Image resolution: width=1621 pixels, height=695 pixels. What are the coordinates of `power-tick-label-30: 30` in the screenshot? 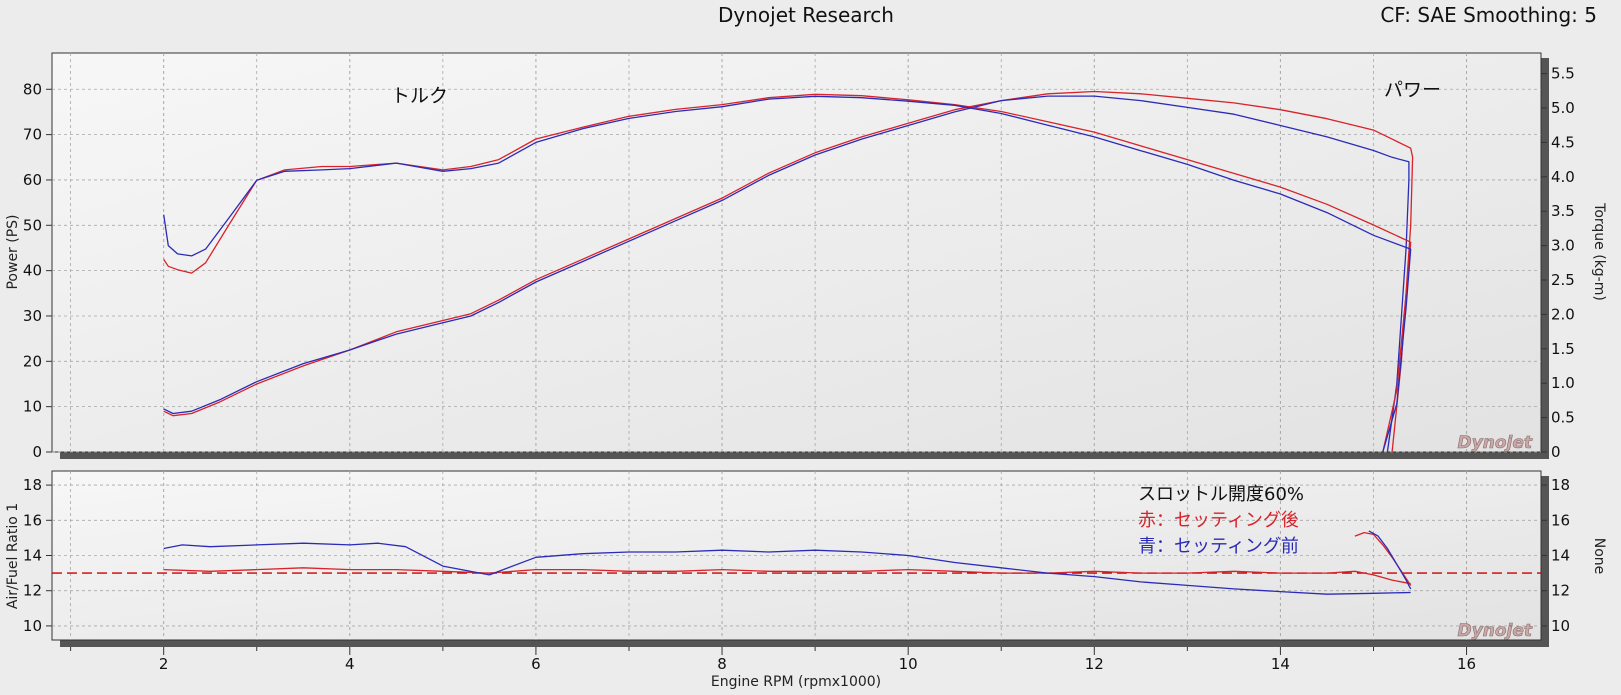 It's located at (32, 316).